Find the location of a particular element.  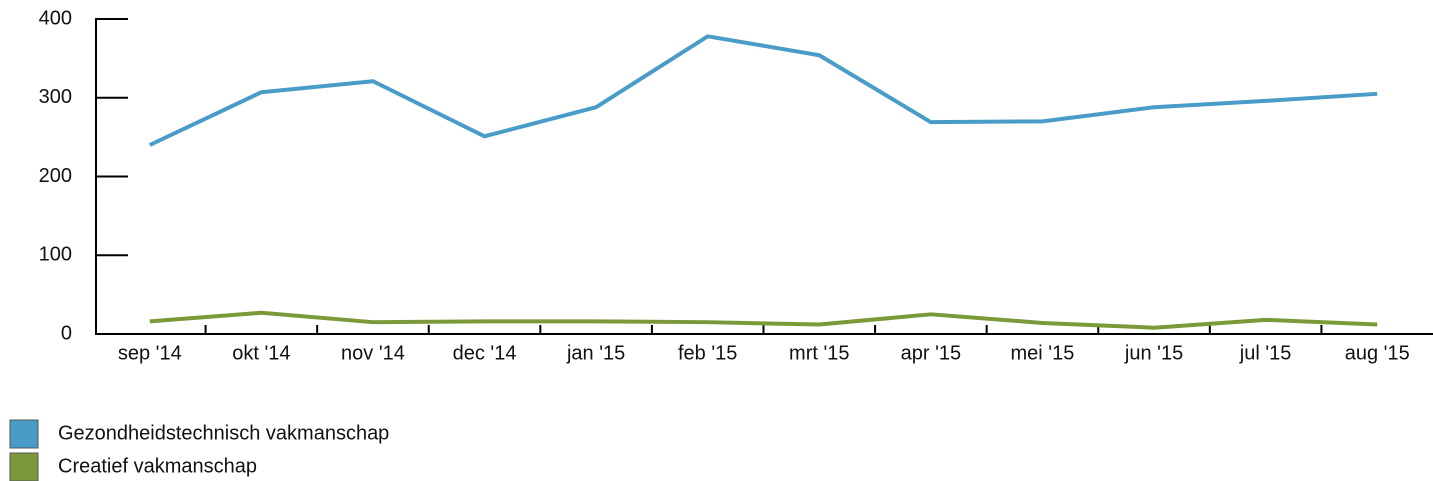

x-tick-label: feb '15 is located at coordinates (707, 353).